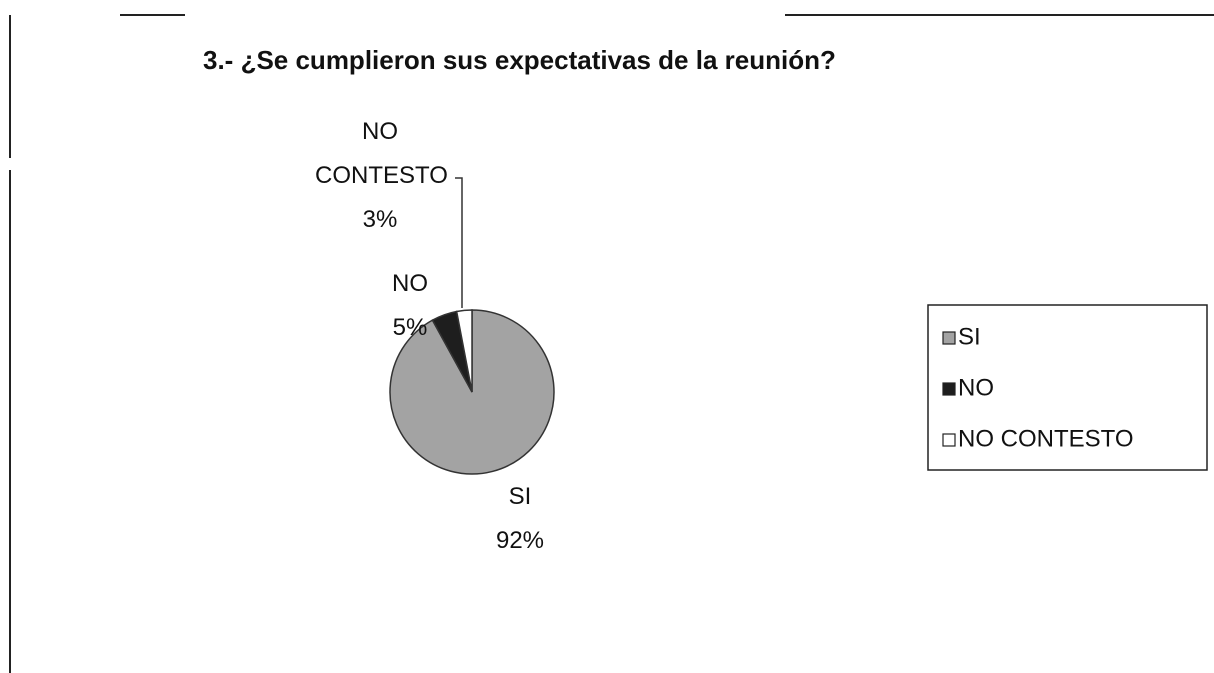 This screenshot has height=673, width=1214. I want to click on data-label-value: 3%, so click(380, 219).